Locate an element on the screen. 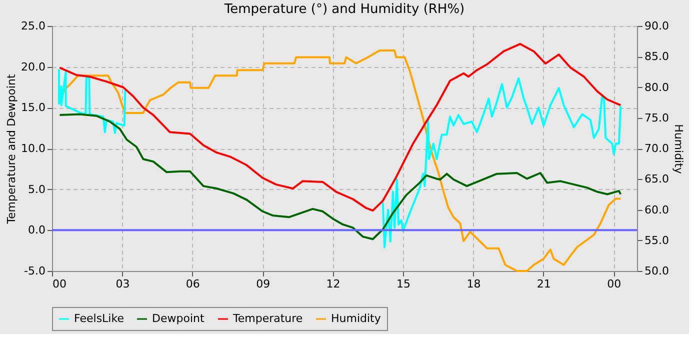  legend-label: FeelsLike is located at coordinates (99, 318).